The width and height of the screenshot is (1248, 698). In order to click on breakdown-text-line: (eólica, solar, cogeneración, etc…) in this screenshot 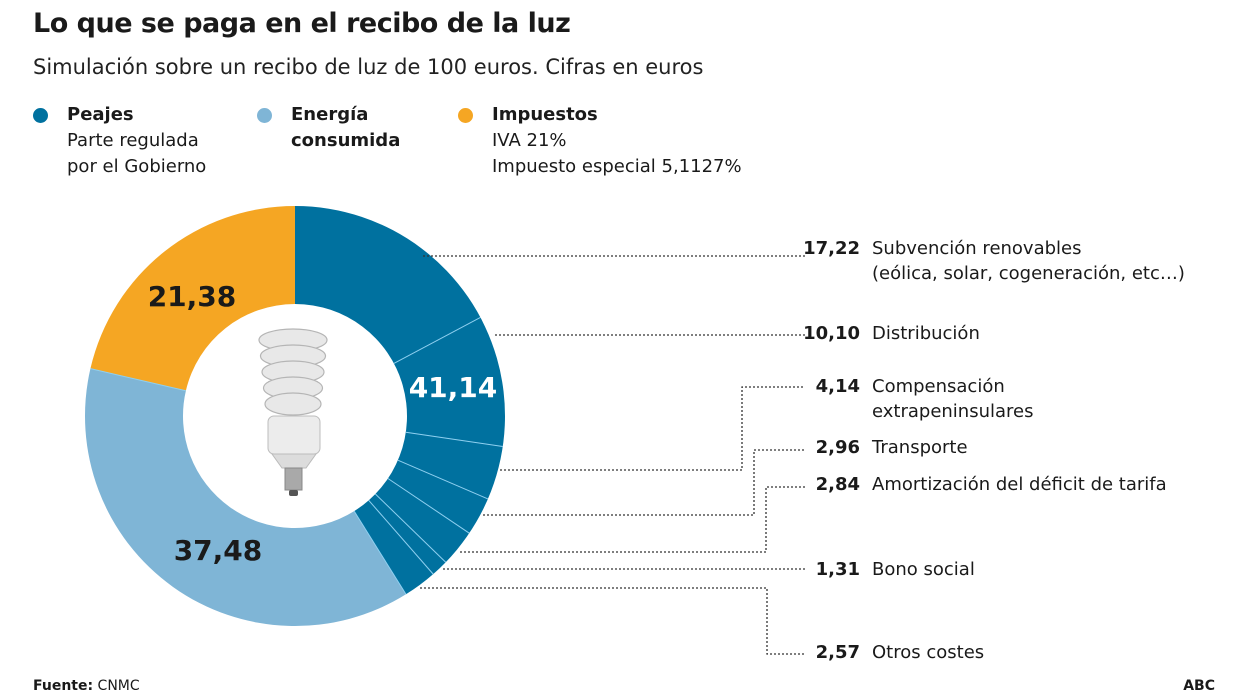, I will do `click(1028, 273)`.